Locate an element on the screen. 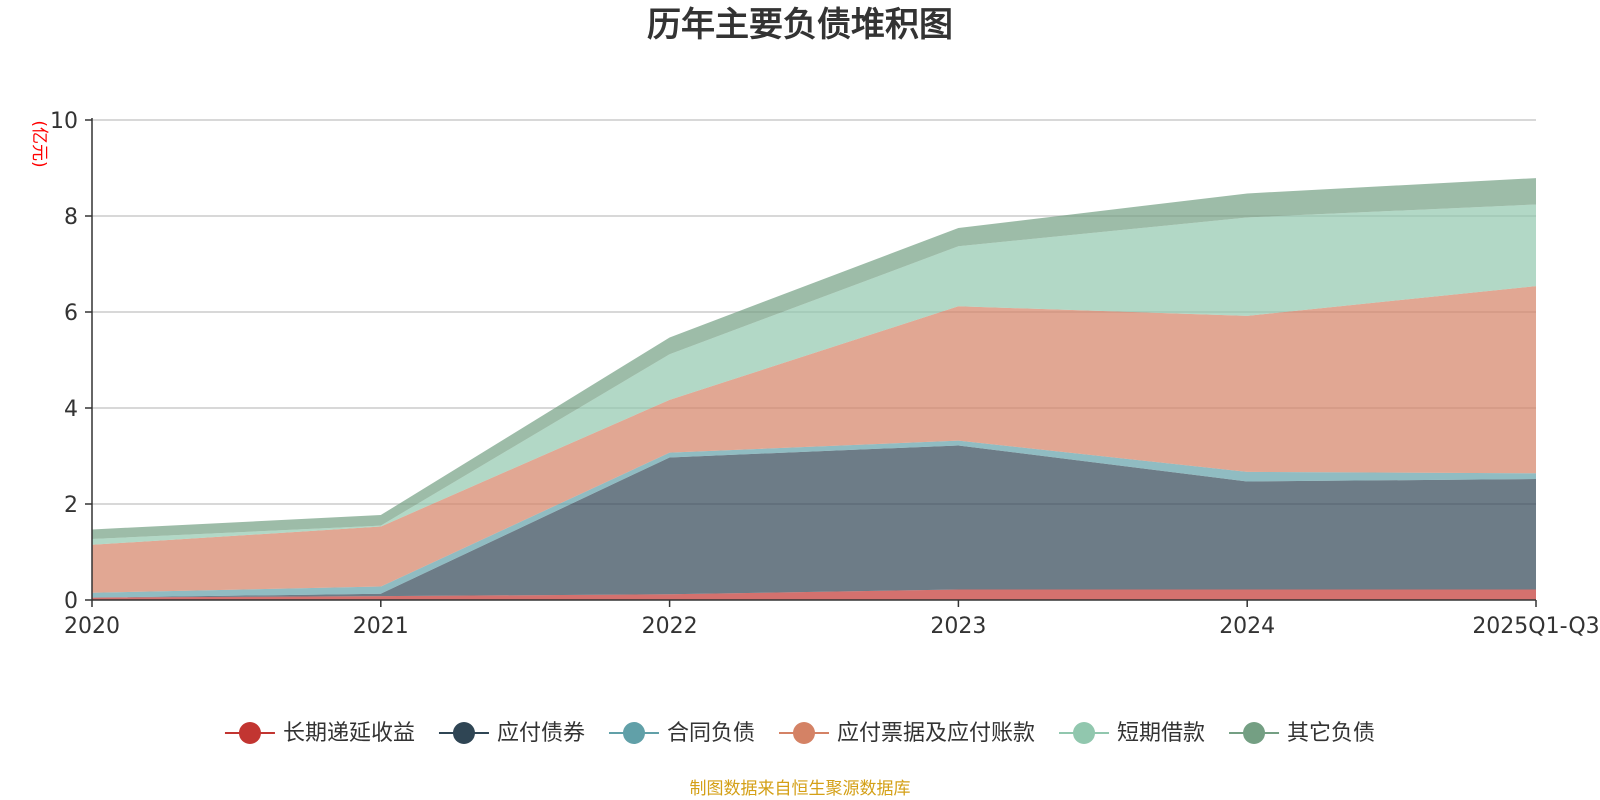 The height and width of the screenshot is (800, 1600). legend-label-6: 其它负债 is located at coordinates (1331, 733).